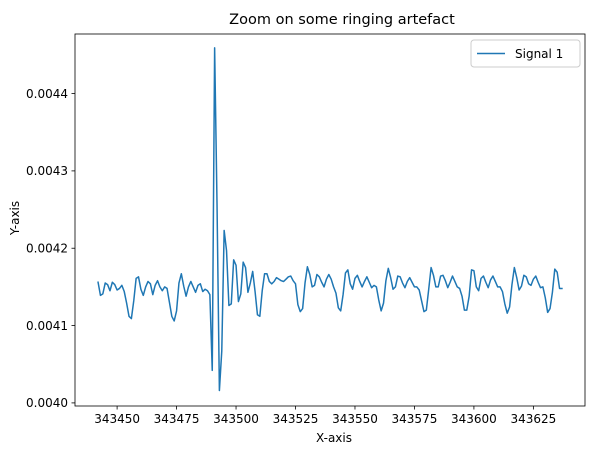 The image size is (593, 455). Describe the element at coordinates (415, 419) in the screenshot. I see `x-tick-label: 343575` at that location.